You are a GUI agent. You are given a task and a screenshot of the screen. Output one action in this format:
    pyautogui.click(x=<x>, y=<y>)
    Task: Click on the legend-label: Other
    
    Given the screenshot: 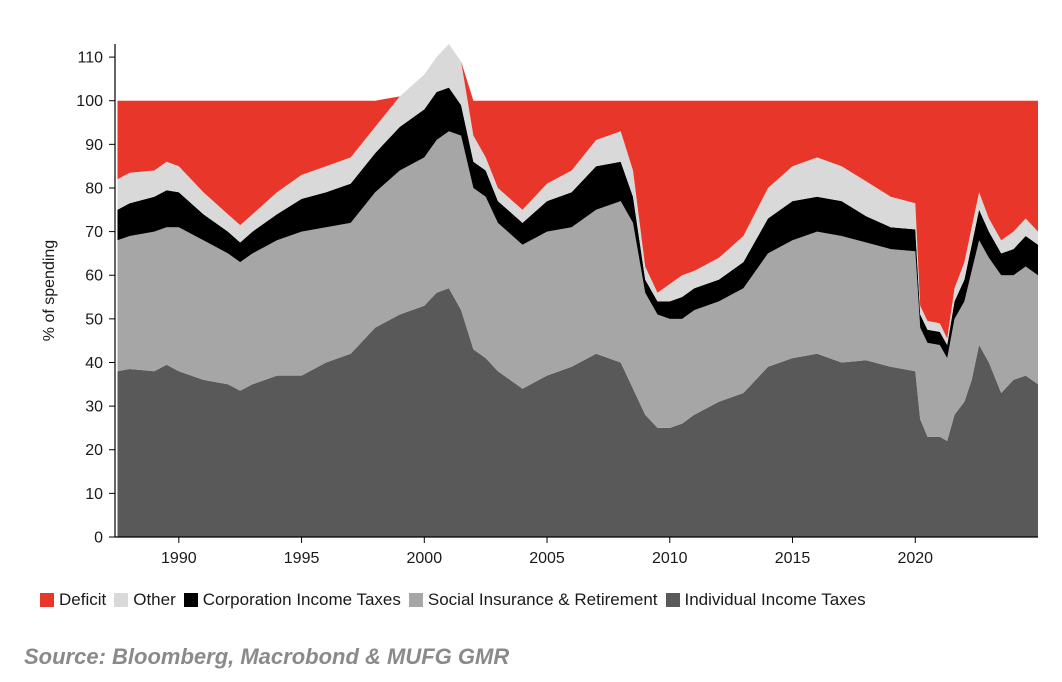 What is the action you would take?
    pyautogui.click(x=154, y=599)
    